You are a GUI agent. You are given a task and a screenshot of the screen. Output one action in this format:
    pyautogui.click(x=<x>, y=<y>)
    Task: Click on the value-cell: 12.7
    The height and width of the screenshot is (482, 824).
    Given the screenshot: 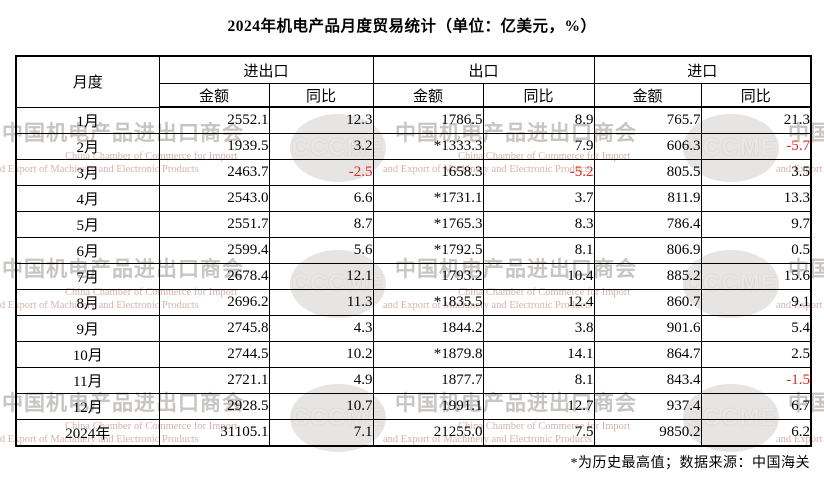 What is the action you would take?
    pyautogui.click(x=538, y=406)
    